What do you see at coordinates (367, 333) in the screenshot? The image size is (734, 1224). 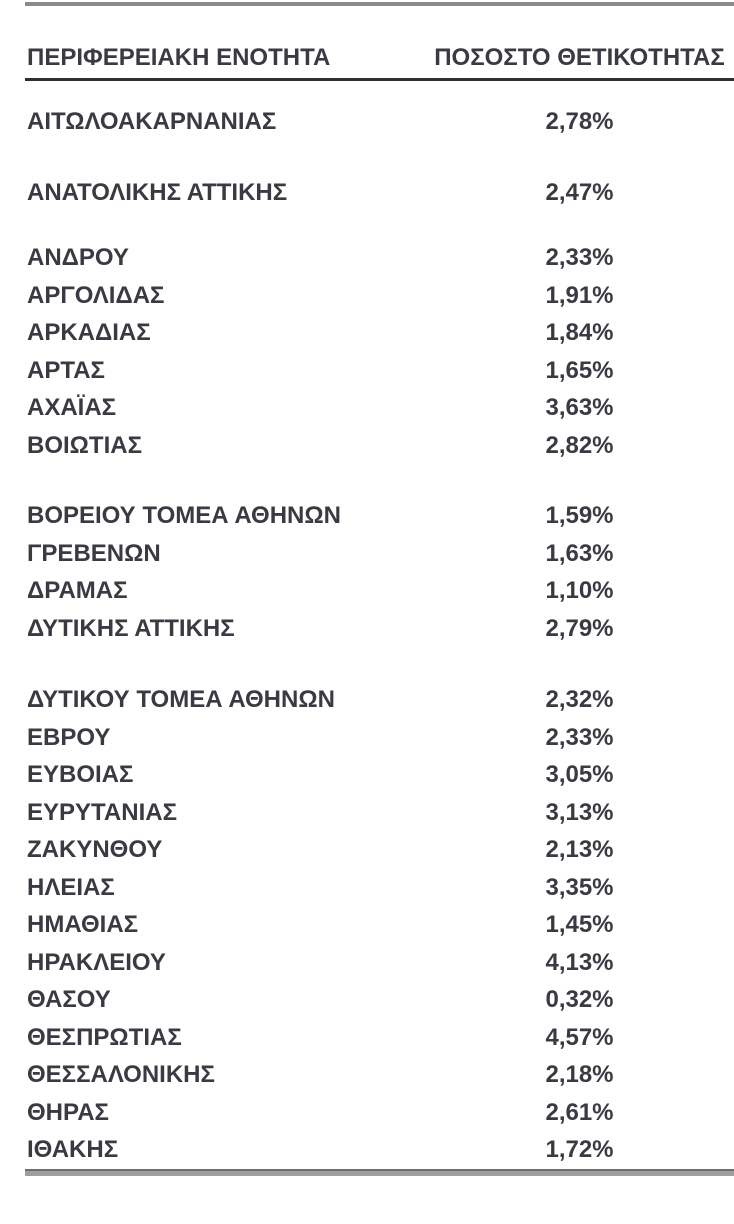 I see `table-row: ΑΡΚΑΔΙΑΣ 1,84%` at bounding box center [367, 333].